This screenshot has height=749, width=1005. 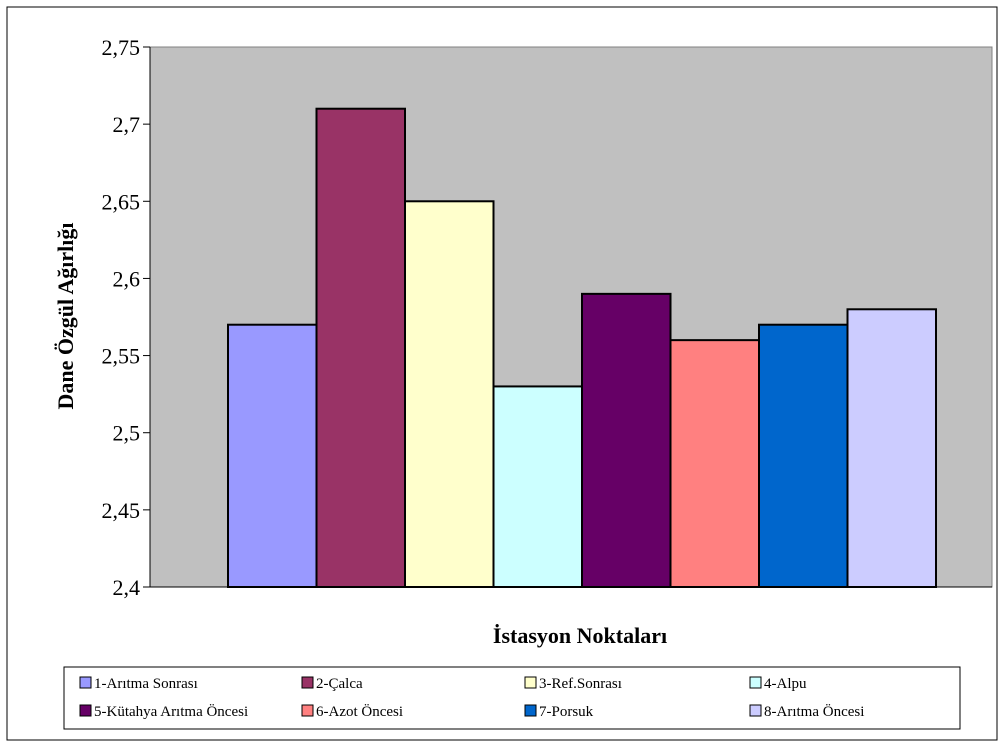 What do you see at coordinates (359, 711) in the screenshot?
I see `legend-label: 6-Azot Öncesi` at bounding box center [359, 711].